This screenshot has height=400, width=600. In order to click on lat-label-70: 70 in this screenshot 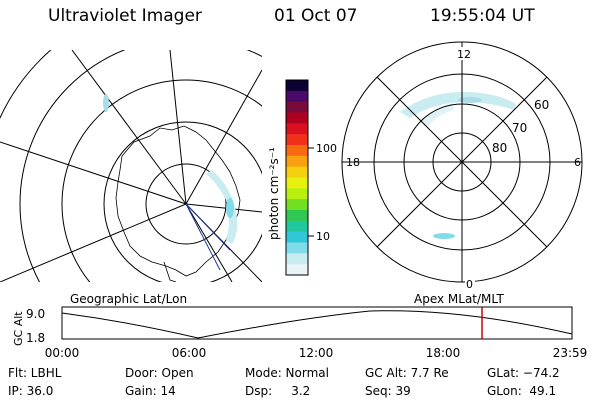, I will do `click(519, 128)`.